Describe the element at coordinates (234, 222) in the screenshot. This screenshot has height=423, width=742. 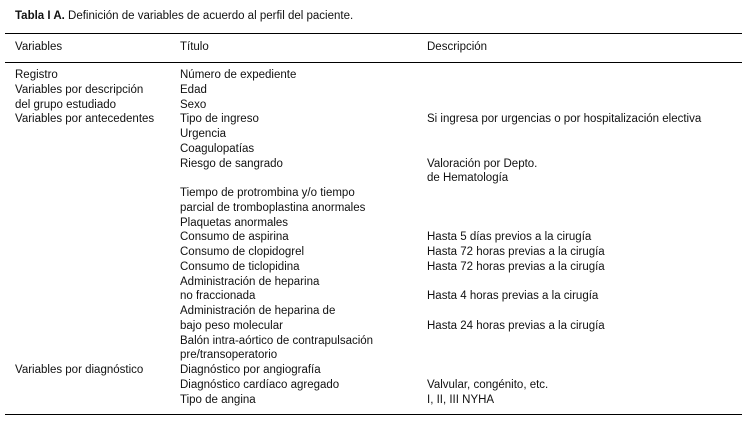
I see `cell-titulo: Plaquetas anormales` at that location.